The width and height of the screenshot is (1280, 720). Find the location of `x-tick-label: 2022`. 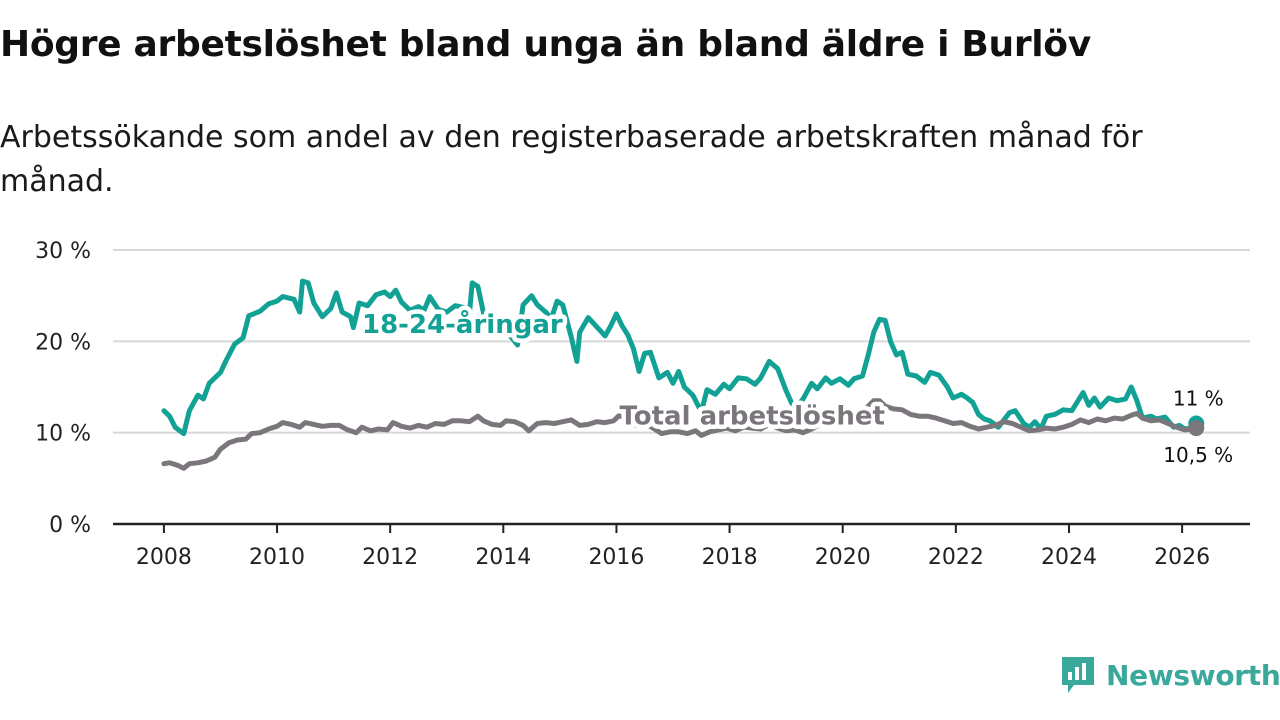

x-tick-label: 2022 is located at coordinates (956, 557).